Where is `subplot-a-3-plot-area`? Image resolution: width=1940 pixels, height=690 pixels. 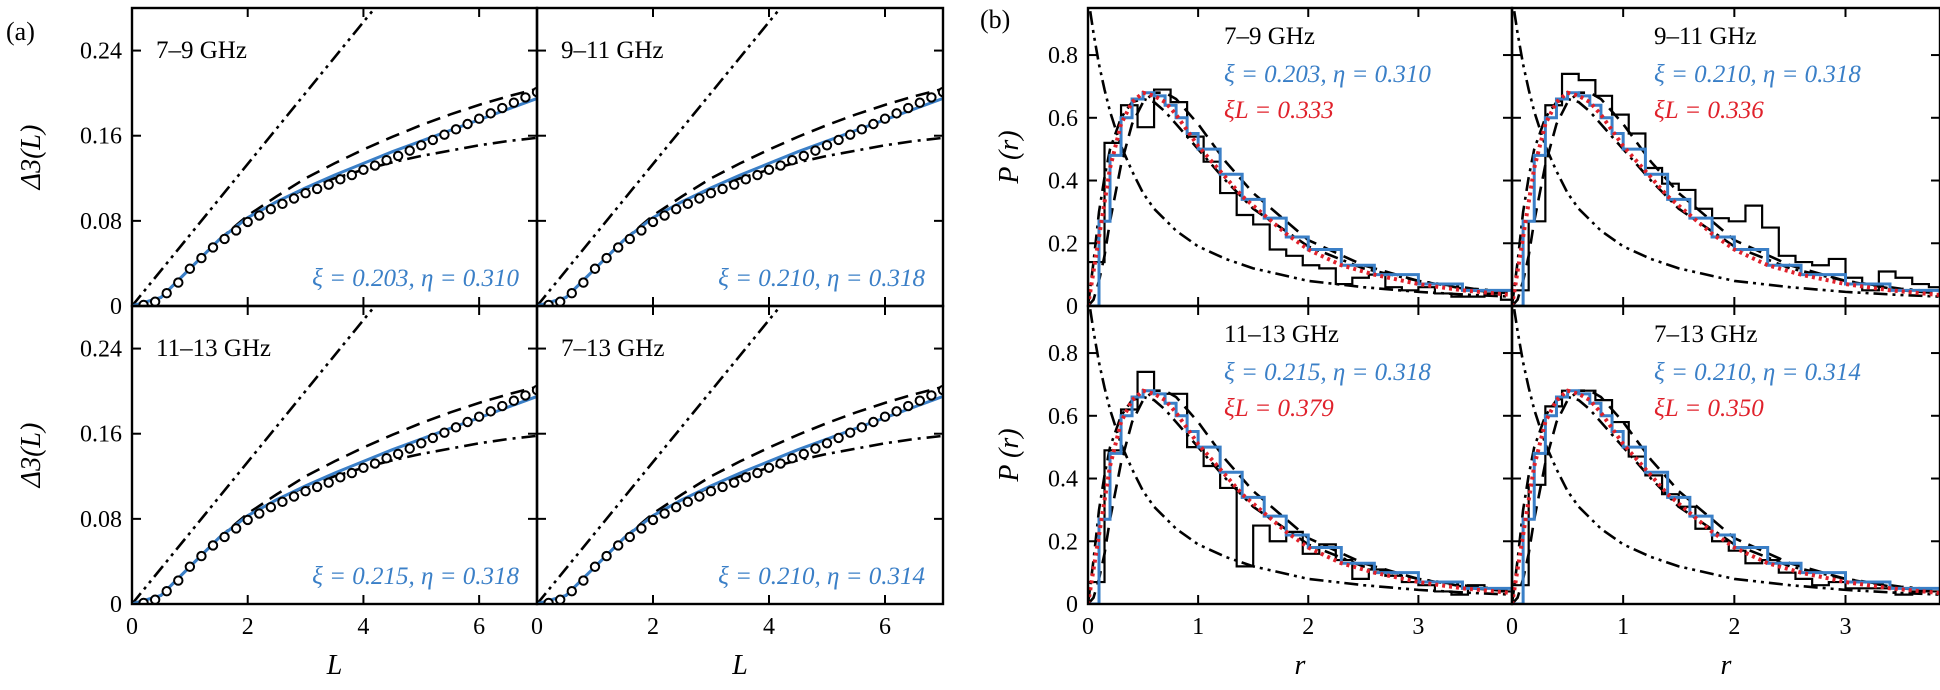 subplot-a-3-plot-area is located at coordinates (334, 455).